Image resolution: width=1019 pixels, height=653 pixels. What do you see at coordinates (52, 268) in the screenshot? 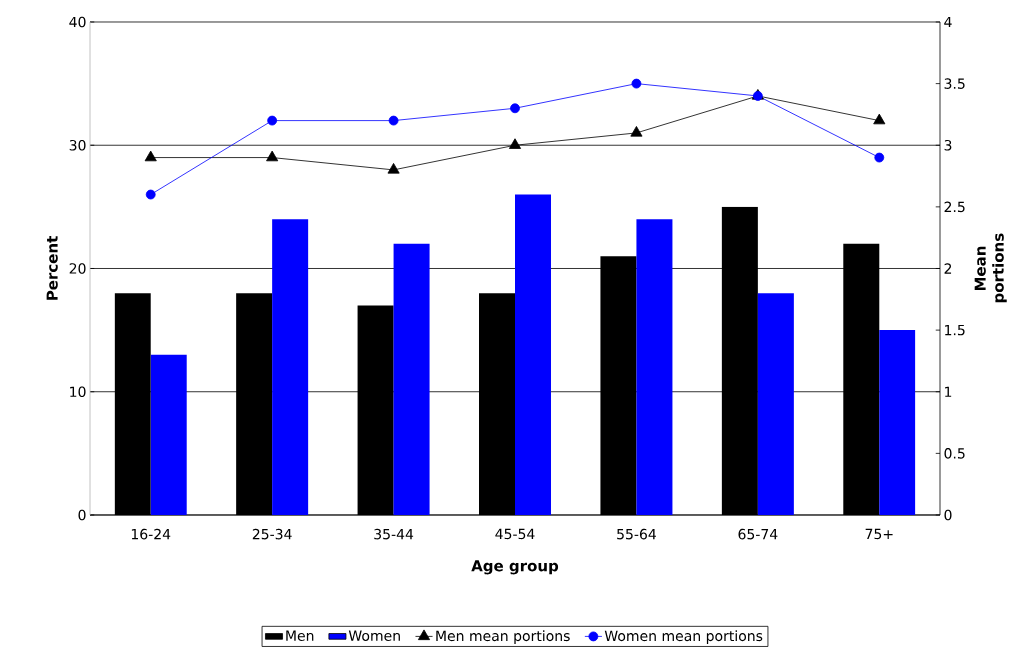
I see `y-axis-title: Percent` at bounding box center [52, 268].